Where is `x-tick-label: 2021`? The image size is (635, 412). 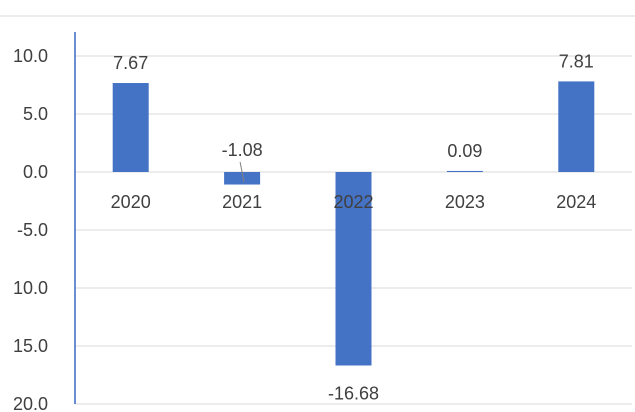 x-tick-label: 2021 is located at coordinates (242, 202).